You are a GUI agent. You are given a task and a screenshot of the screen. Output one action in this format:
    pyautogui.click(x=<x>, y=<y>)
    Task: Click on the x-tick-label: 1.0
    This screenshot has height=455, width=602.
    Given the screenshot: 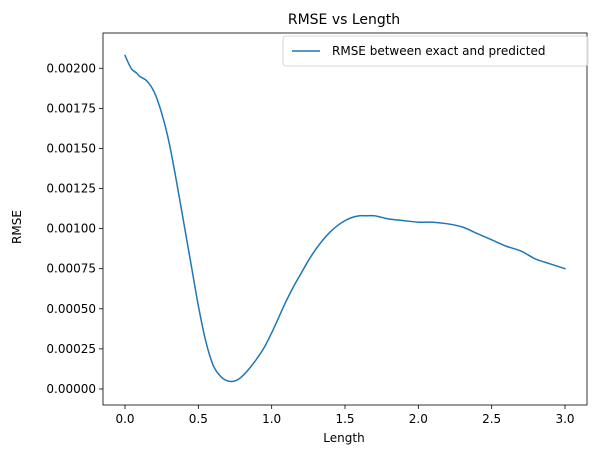 What is the action you would take?
    pyautogui.click(x=271, y=419)
    